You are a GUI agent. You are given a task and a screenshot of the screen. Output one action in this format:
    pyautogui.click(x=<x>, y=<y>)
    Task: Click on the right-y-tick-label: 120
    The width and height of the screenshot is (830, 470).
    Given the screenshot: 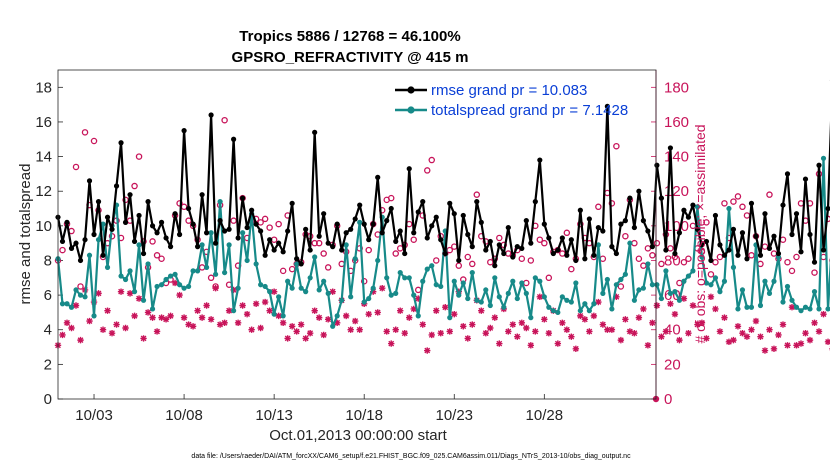 What is the action you would take?
    pyautogui.click(x=676, y=191)
    